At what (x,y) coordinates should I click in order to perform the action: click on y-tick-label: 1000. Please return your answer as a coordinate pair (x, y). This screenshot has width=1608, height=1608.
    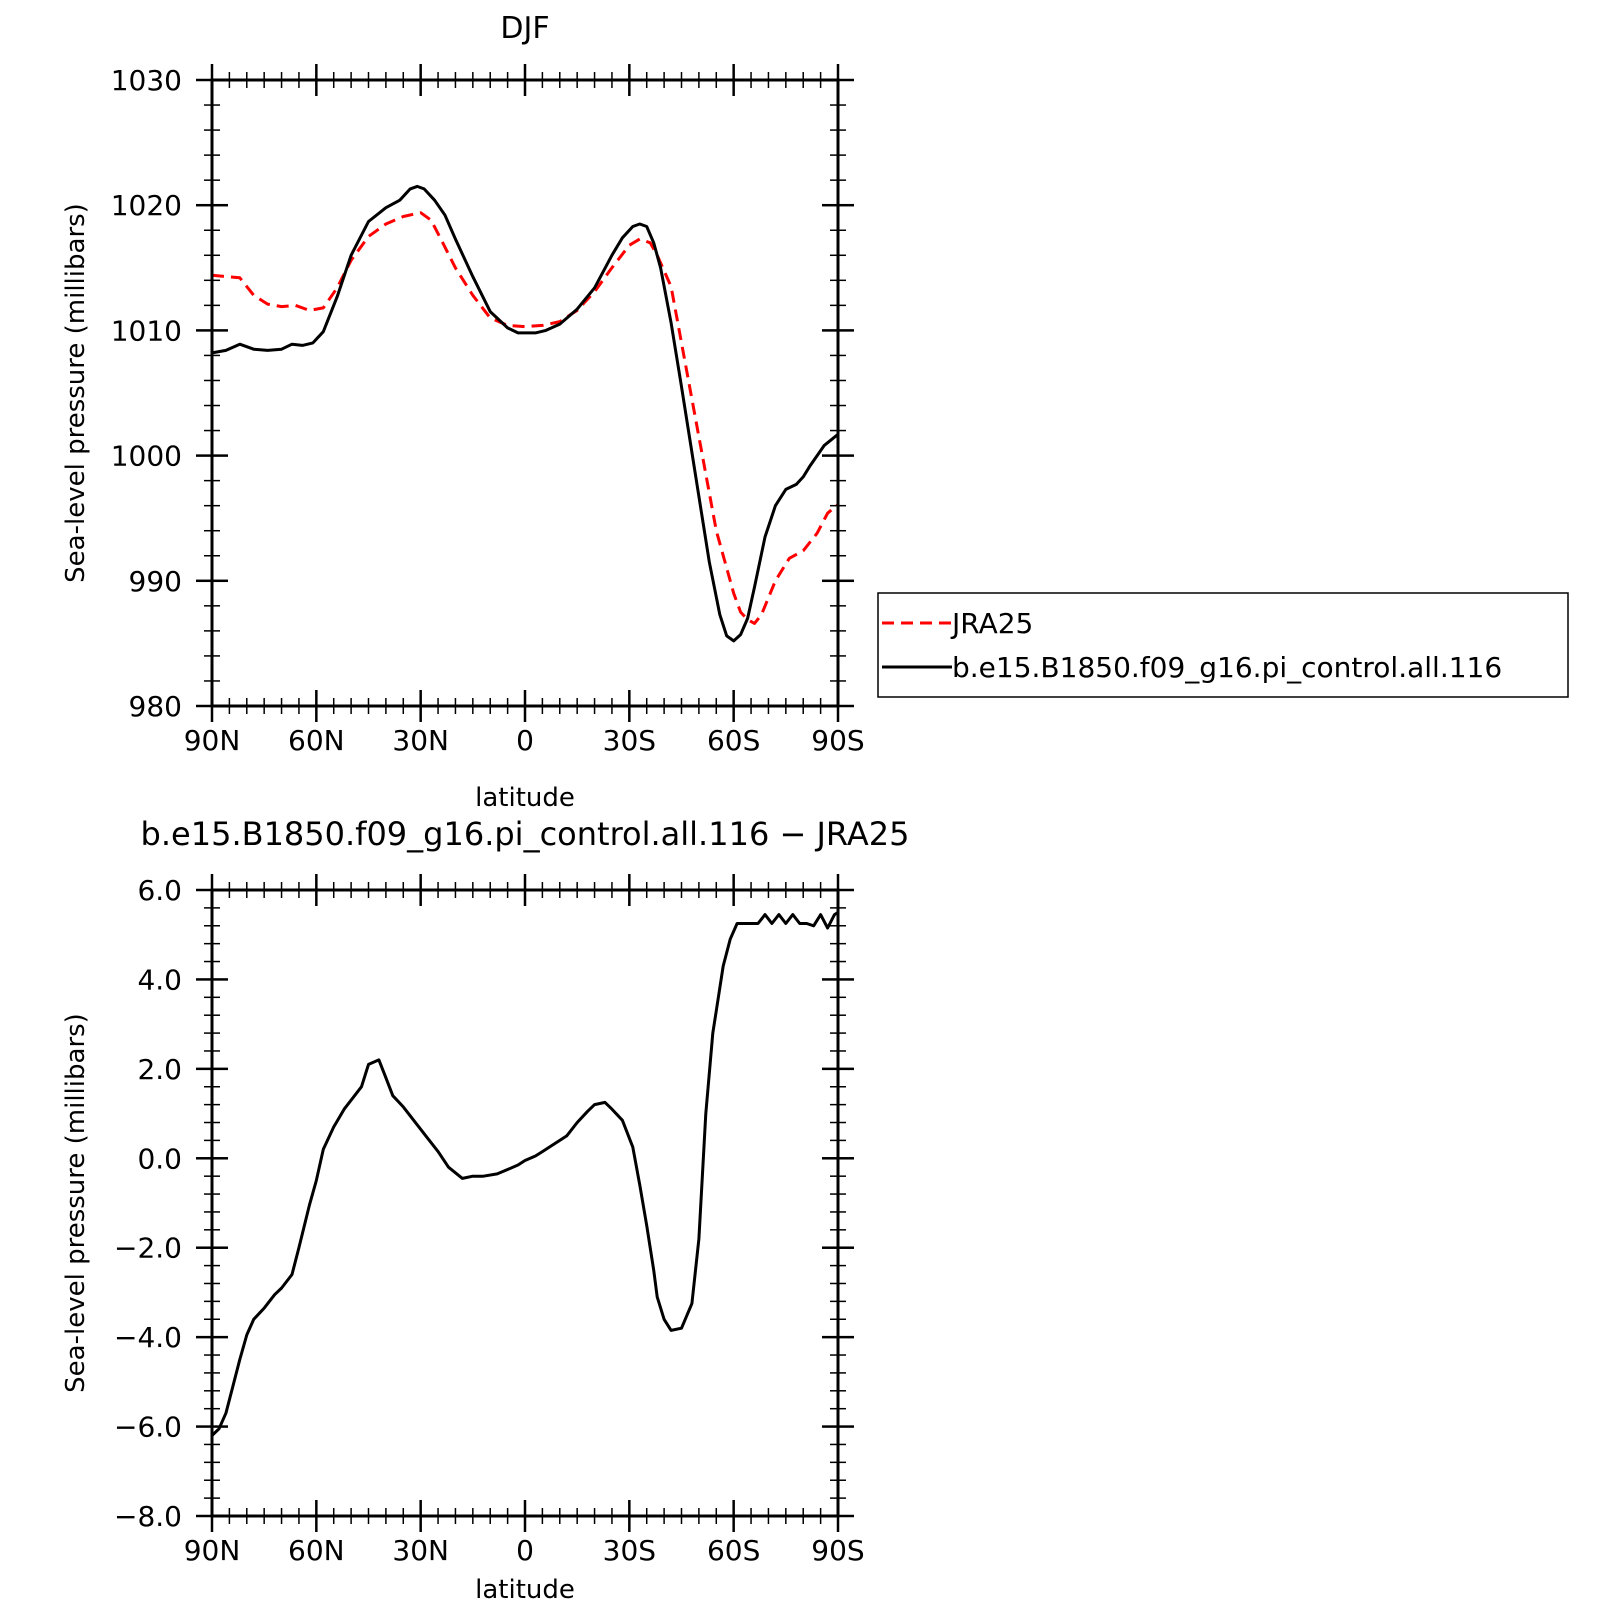
    Looking at the image, I should click on (146, 456).